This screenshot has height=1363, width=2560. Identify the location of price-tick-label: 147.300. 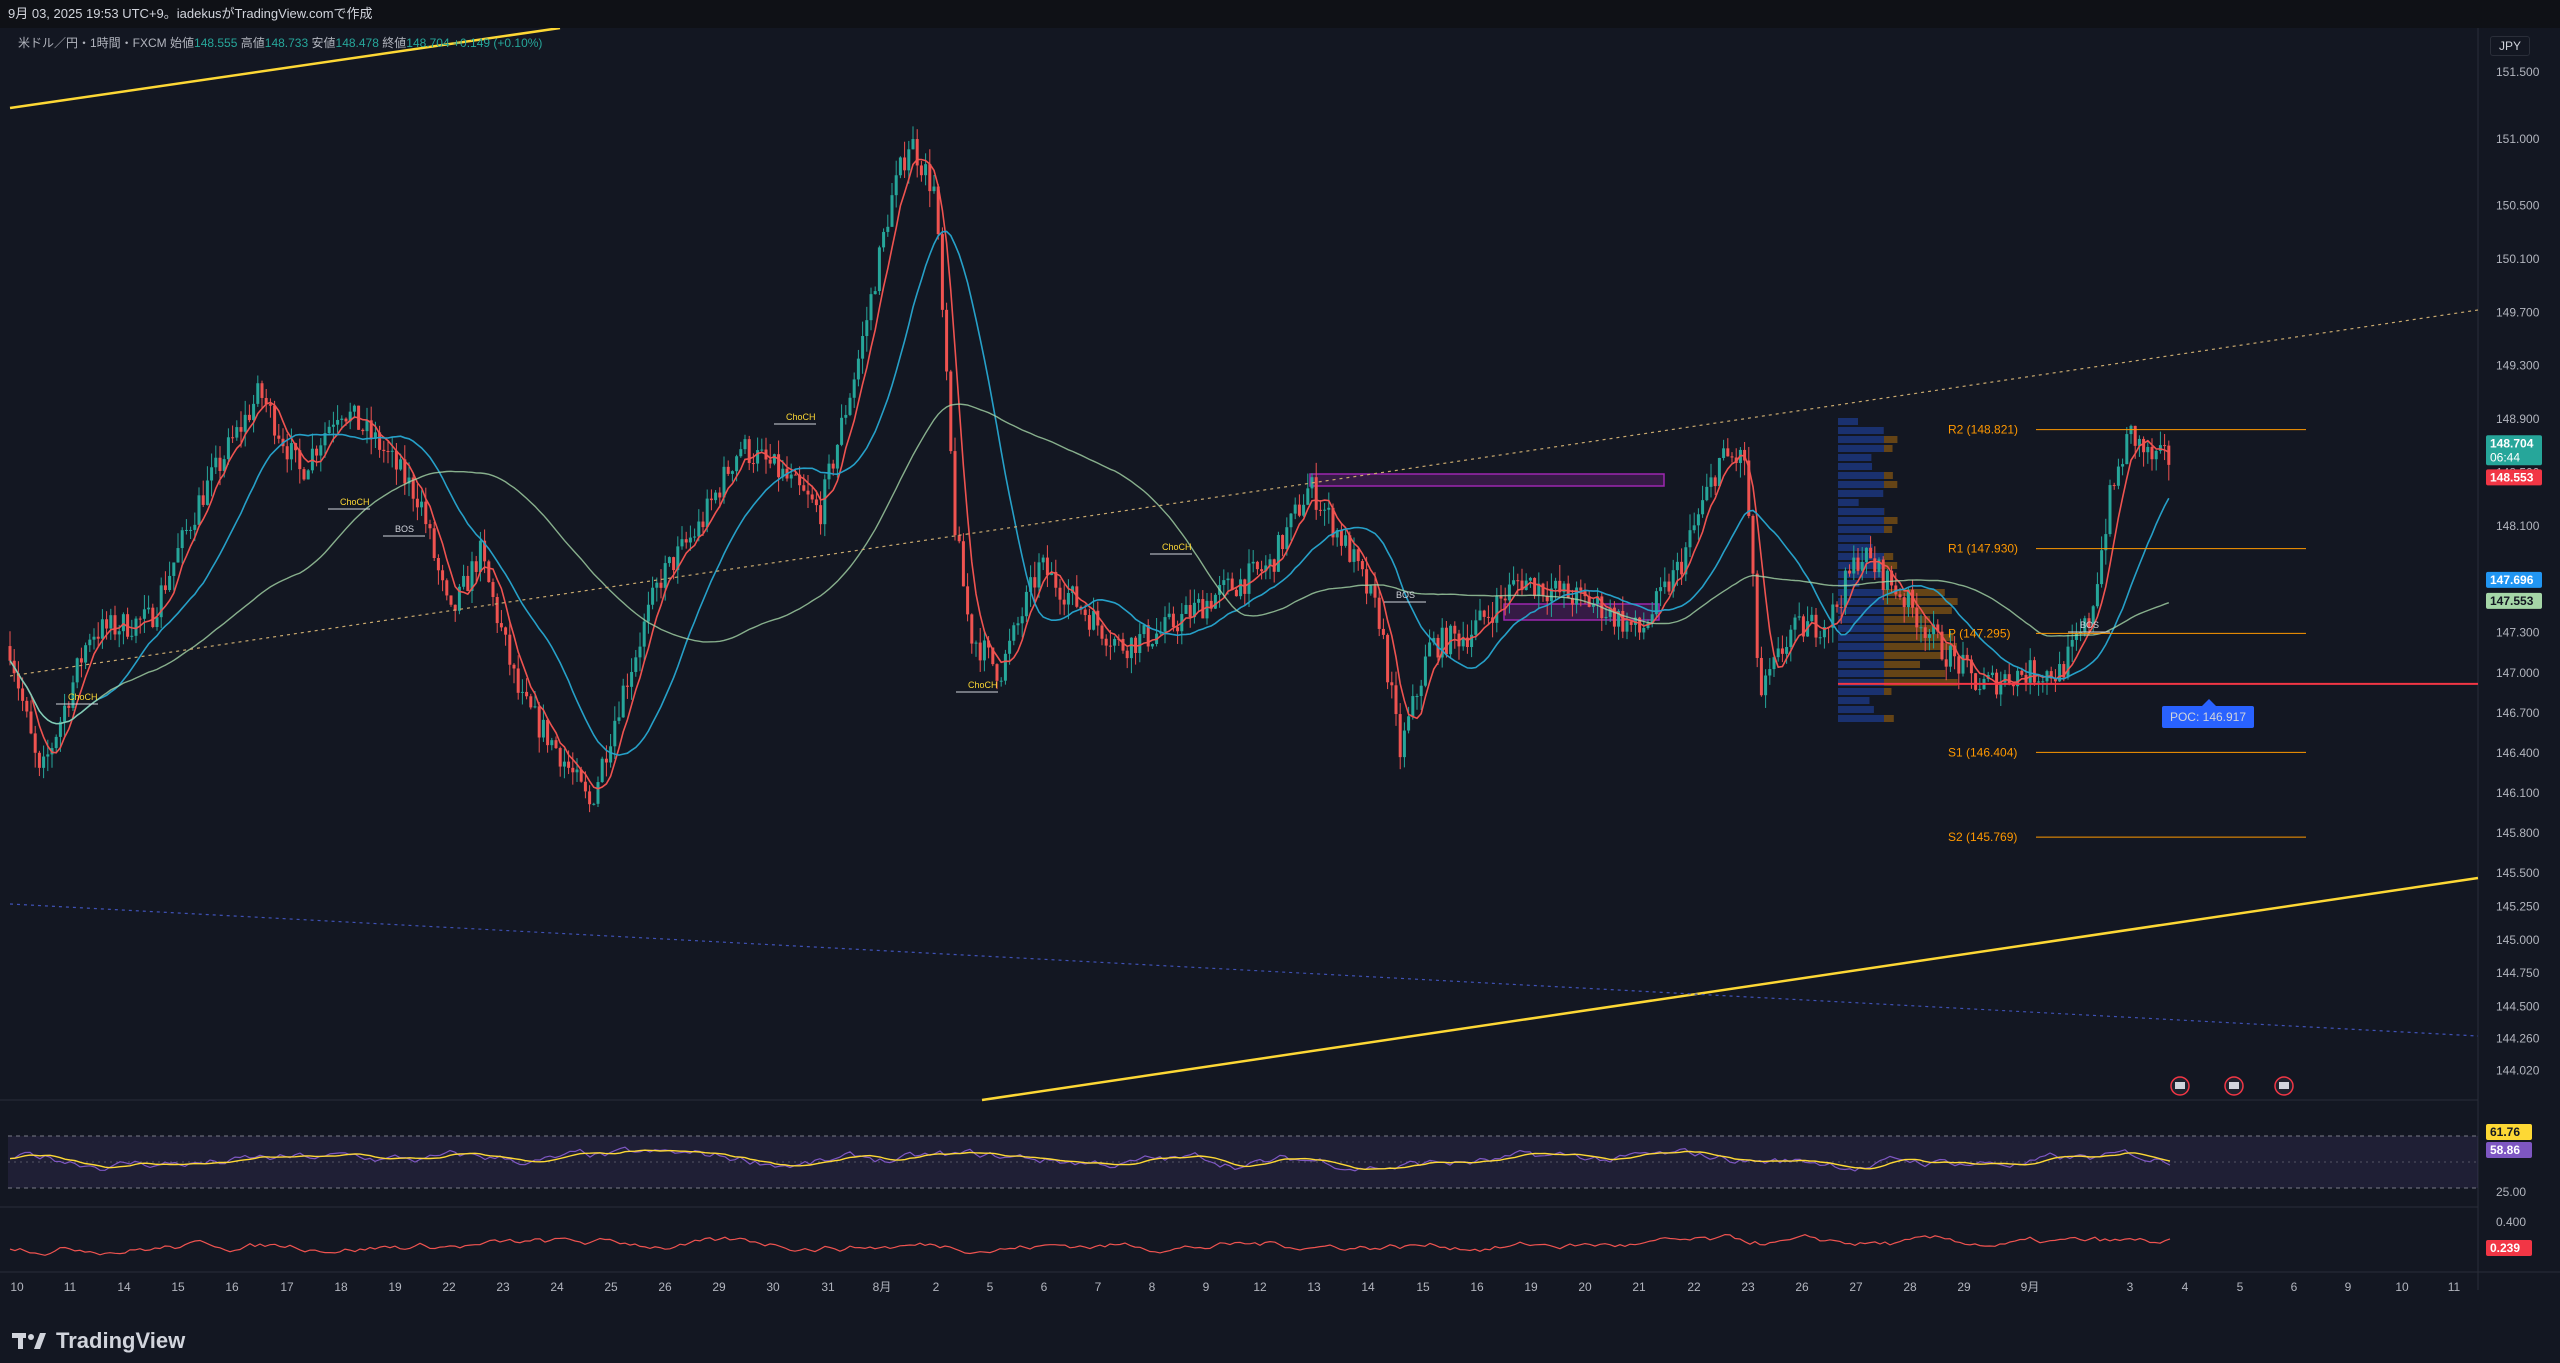
(2518, 633).